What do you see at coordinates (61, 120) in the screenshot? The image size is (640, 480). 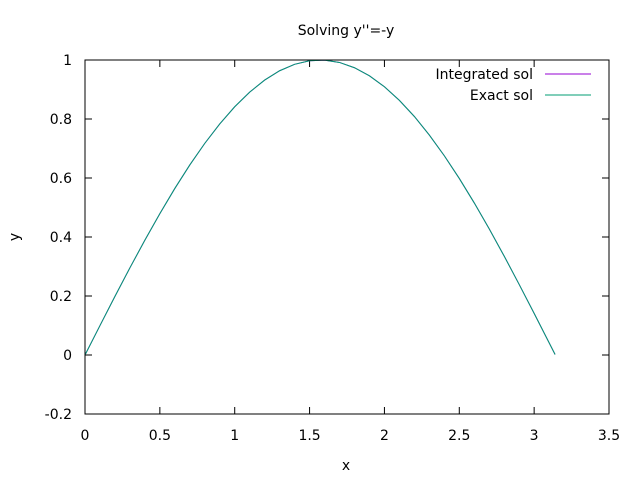 I see `y-tick-label: 0.8` at bounding box center [61, 120].